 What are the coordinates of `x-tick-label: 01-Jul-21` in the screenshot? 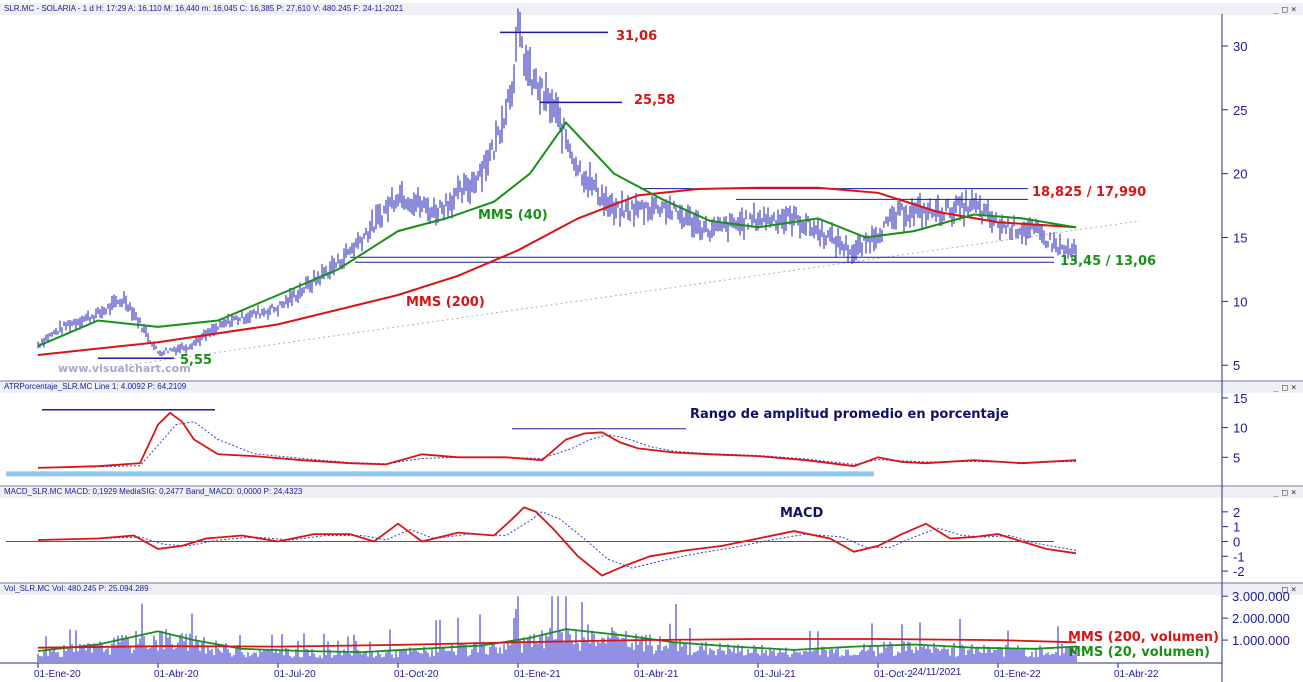 It's located at (775, 674).